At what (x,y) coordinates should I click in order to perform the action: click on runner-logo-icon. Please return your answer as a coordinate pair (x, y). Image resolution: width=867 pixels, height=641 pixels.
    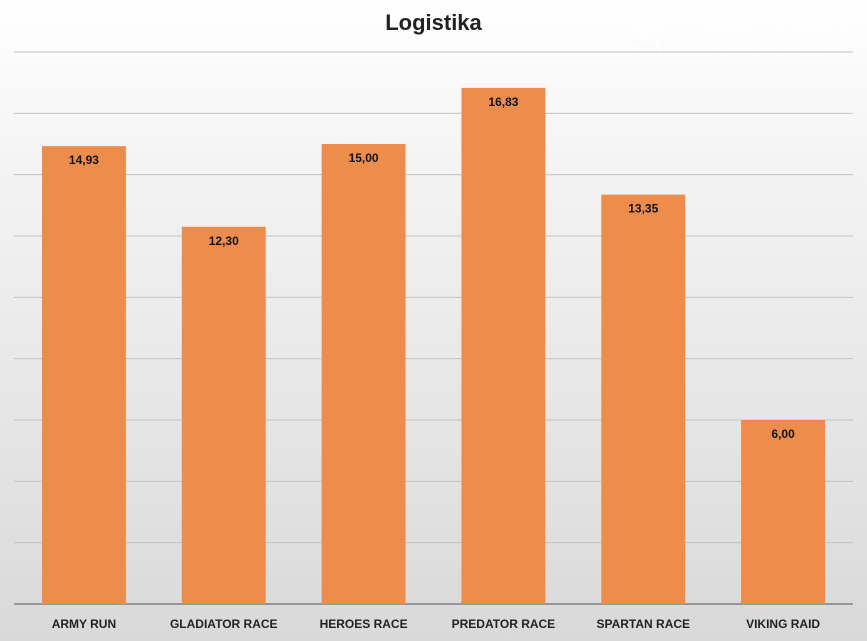
    Looking at the image, I should click on (648, 34).